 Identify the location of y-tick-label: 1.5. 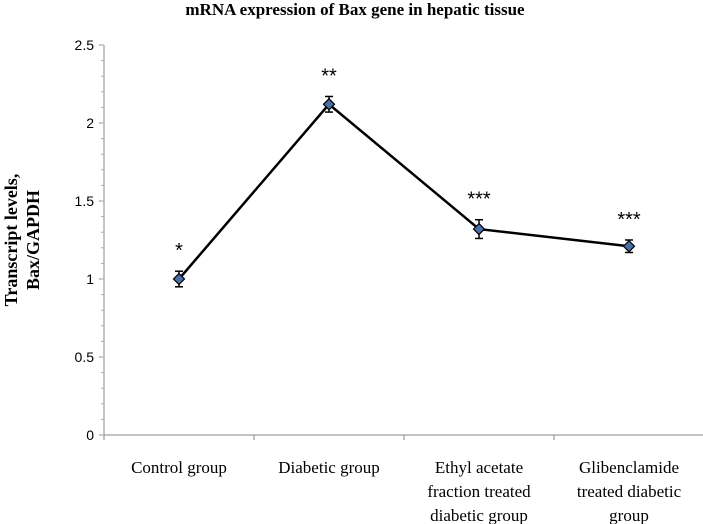
(85, 201).